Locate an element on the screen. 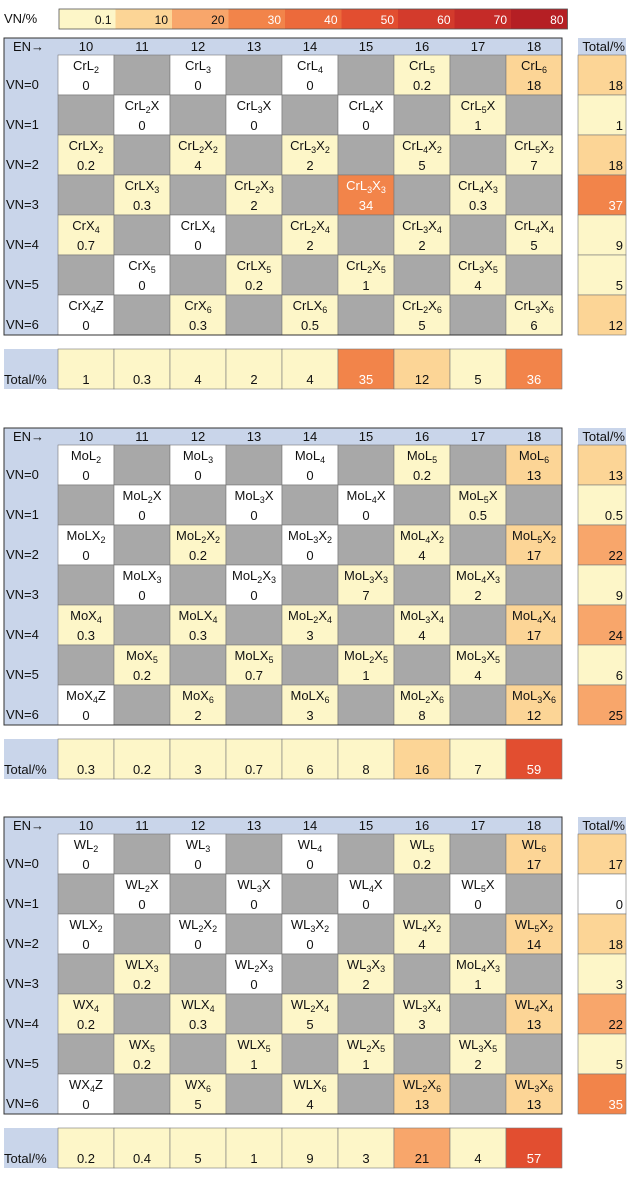 This screenshot has width=630, height=1199. en-tick-label: 16 is located at coordinates (422, 825).